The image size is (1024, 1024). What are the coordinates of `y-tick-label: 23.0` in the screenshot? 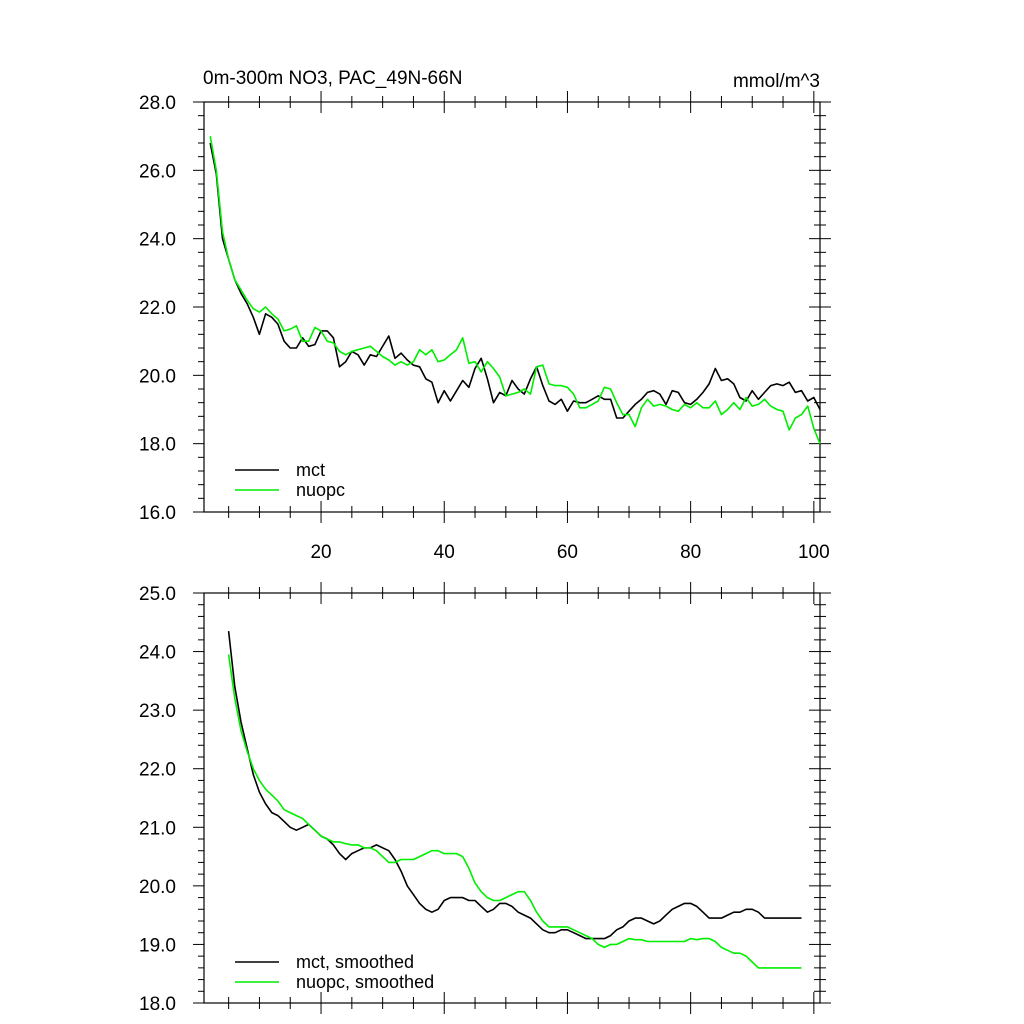 It's located at (157, 711).